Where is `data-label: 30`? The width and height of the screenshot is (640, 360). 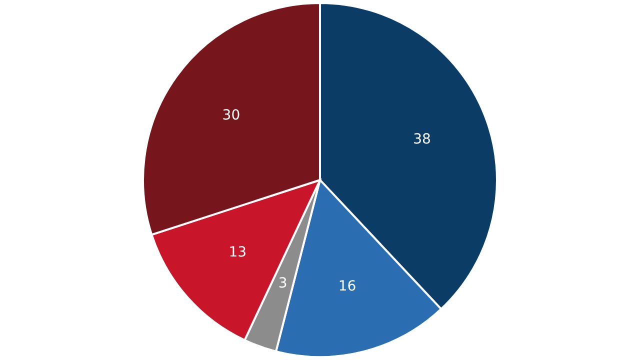
data-label: 30 is located at coordinates (231, 115).